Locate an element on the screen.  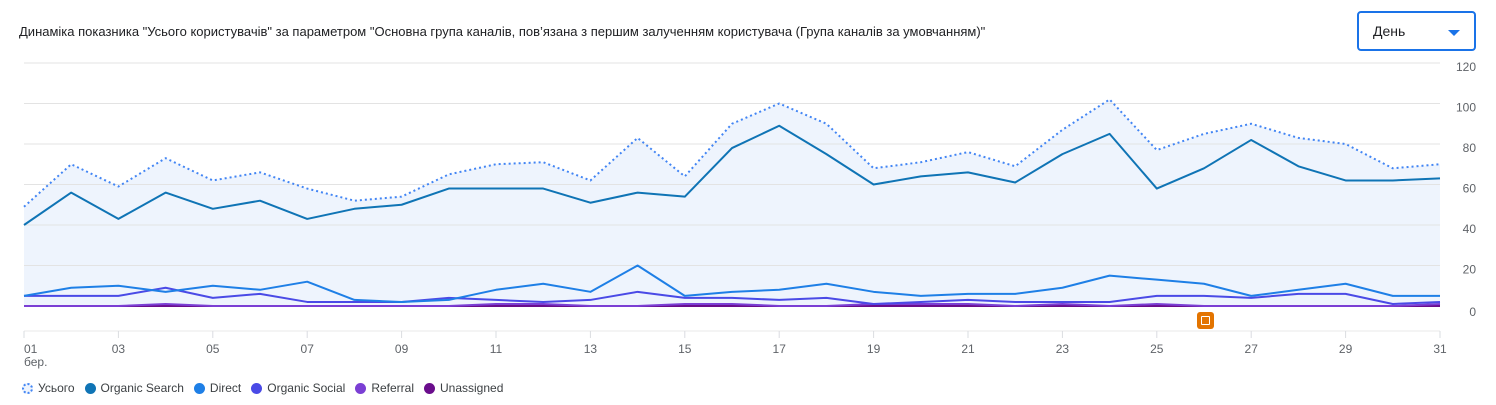
x-tick-label: 23 is located at coordinates (1063, 349).